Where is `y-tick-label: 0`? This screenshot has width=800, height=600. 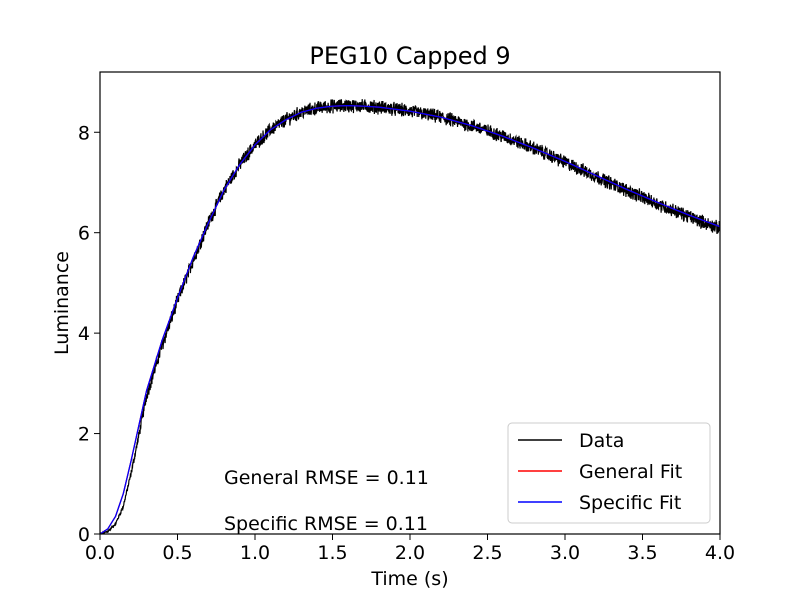
y-tick-label: 0 is located at coordinates (84, 535).